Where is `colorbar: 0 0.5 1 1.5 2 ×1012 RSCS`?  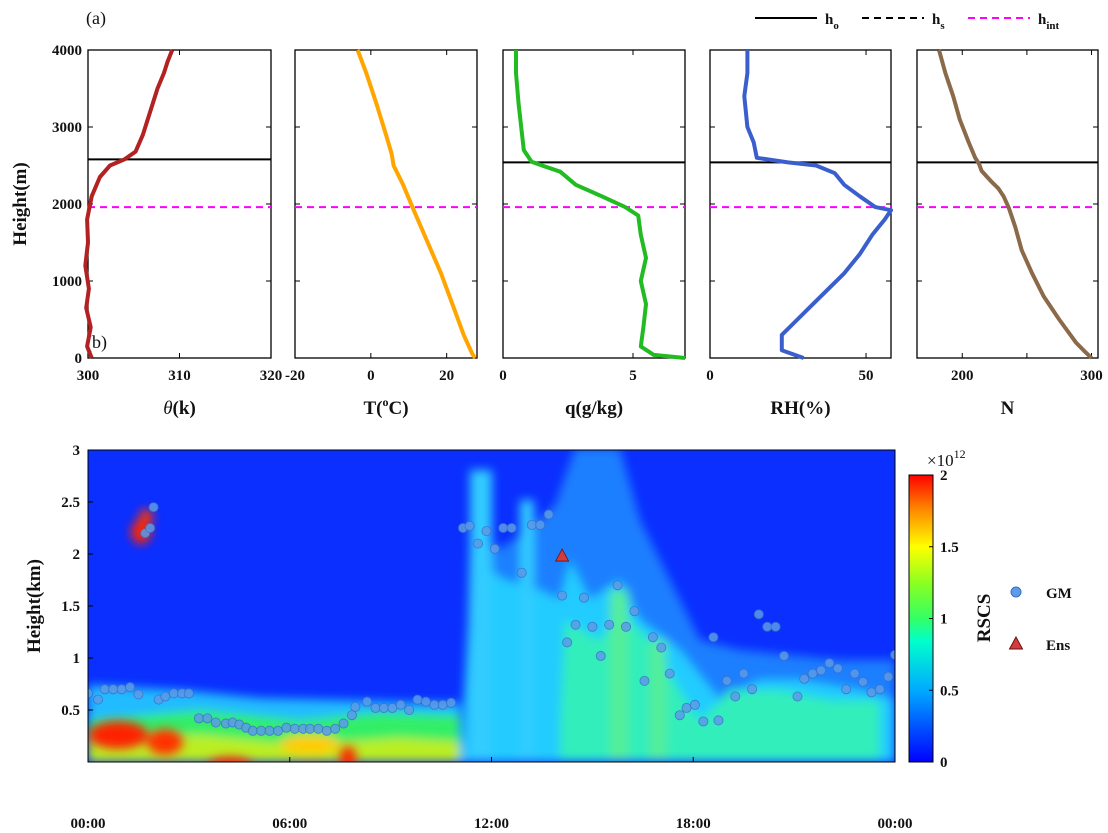 colorbar: 0 0.5 1 1.5 2 ×1012 RSCS is located at coordinates (951, 609).